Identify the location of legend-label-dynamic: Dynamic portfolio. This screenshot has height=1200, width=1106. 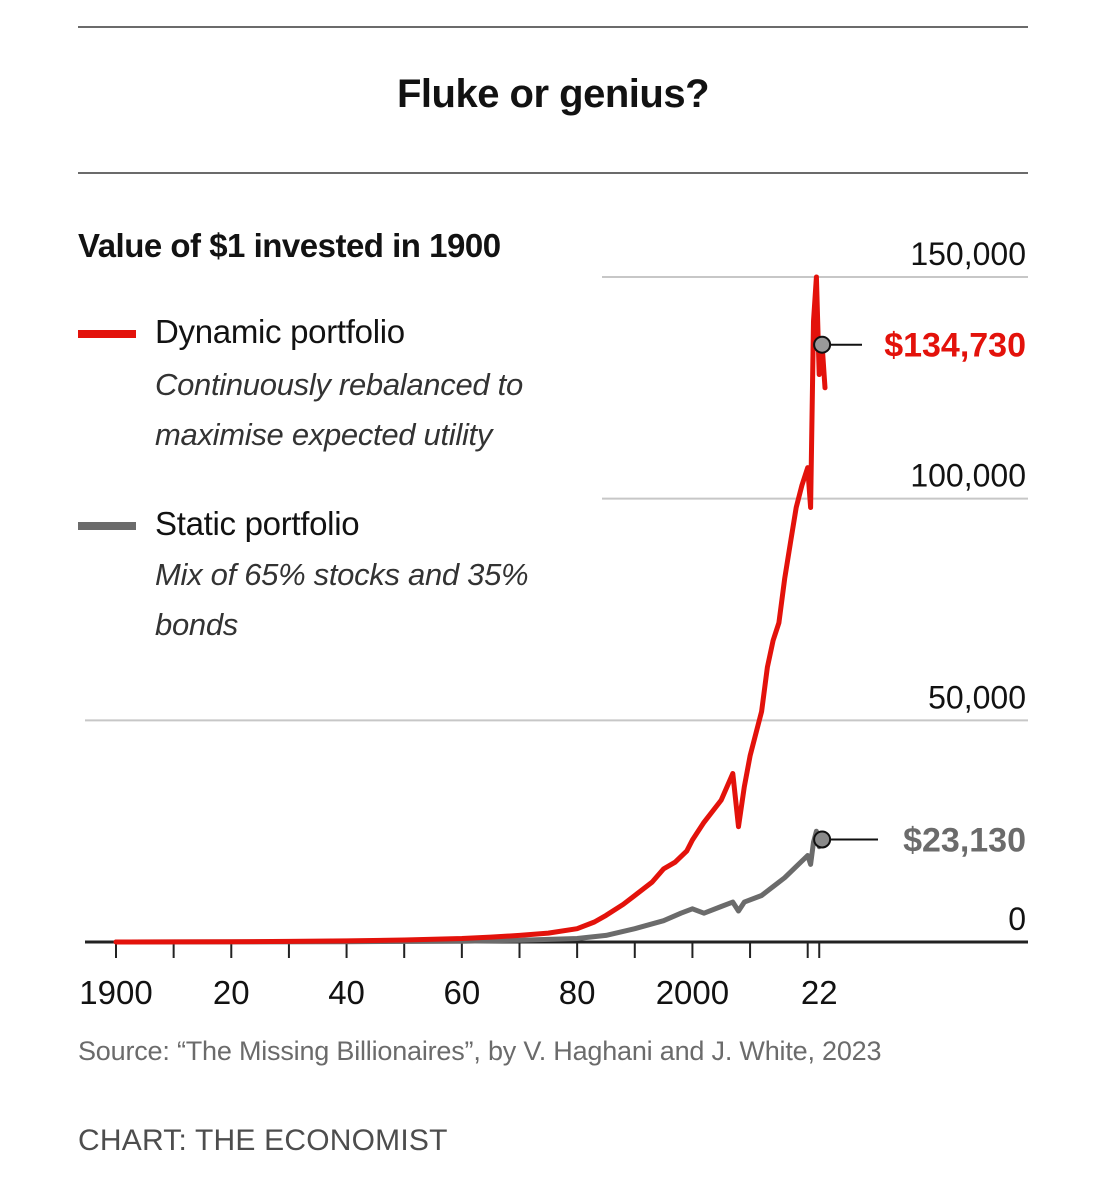
(280, 331).